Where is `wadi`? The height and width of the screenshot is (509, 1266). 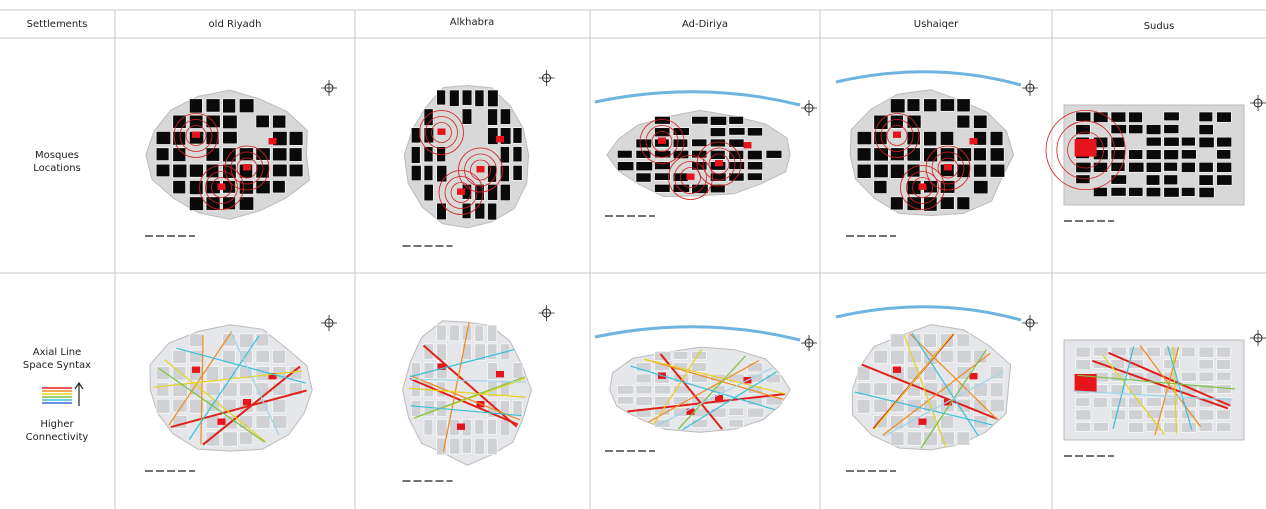
wadi is located at coordinates (697, 333).